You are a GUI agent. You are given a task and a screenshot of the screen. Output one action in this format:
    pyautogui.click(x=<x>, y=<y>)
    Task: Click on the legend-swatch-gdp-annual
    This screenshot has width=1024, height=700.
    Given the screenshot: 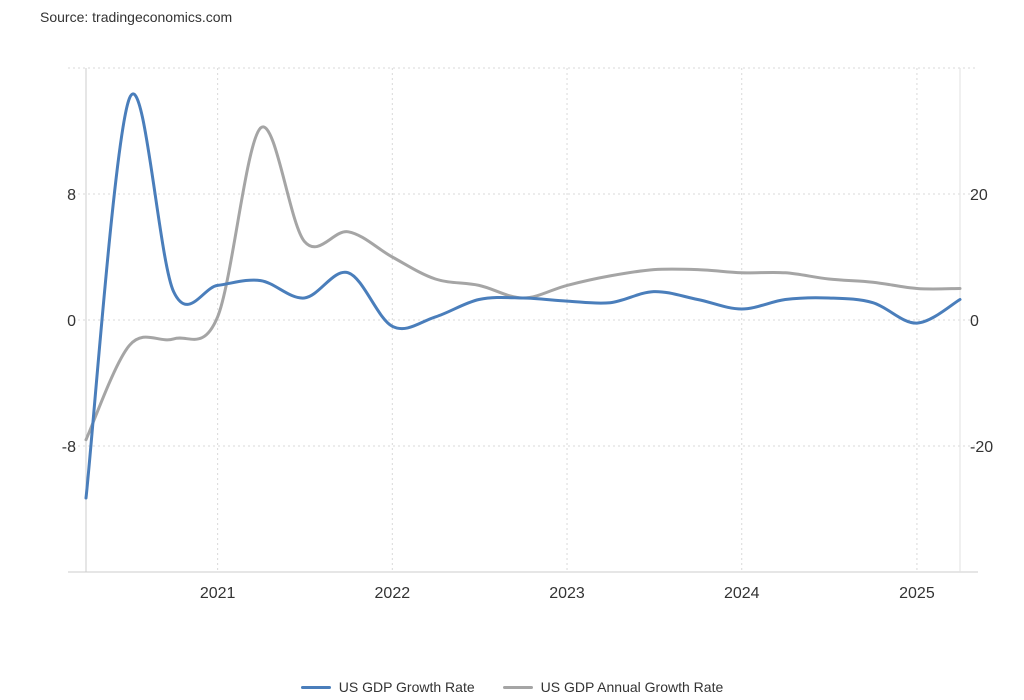 What is the action you would take?
    pyautogui.click(x=517, y=687)
    